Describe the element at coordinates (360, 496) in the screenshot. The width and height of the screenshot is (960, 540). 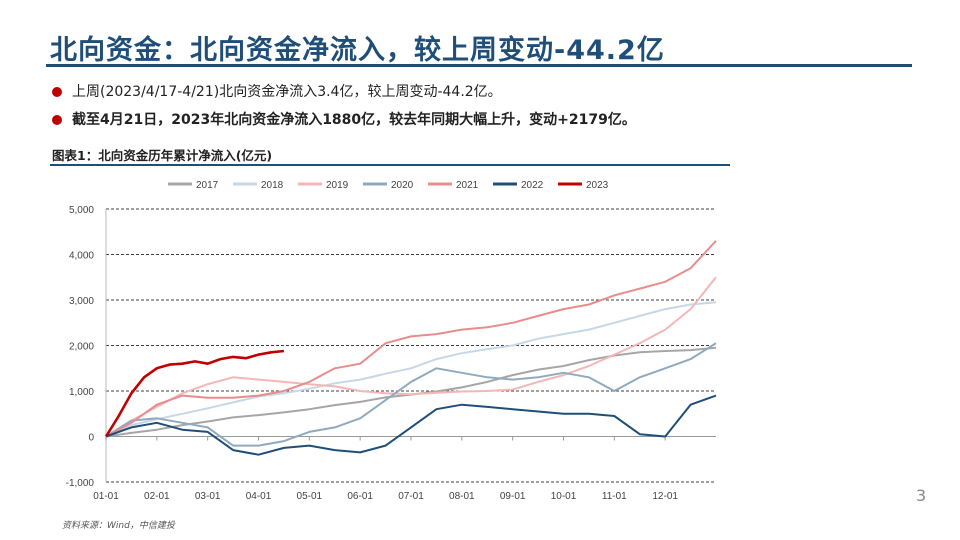
I see `x-tick-label: 06-01` at that location.